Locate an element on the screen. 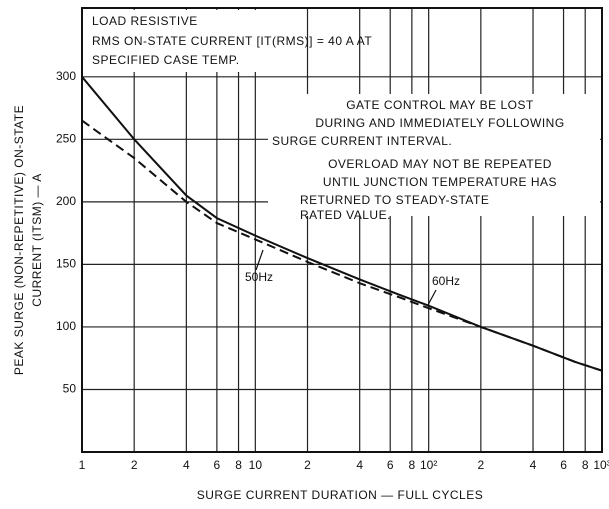 This screenshot has width=609, height=509. y-axis-label: CURRENT (ITSM) — A is located at coordinates (37, 239).